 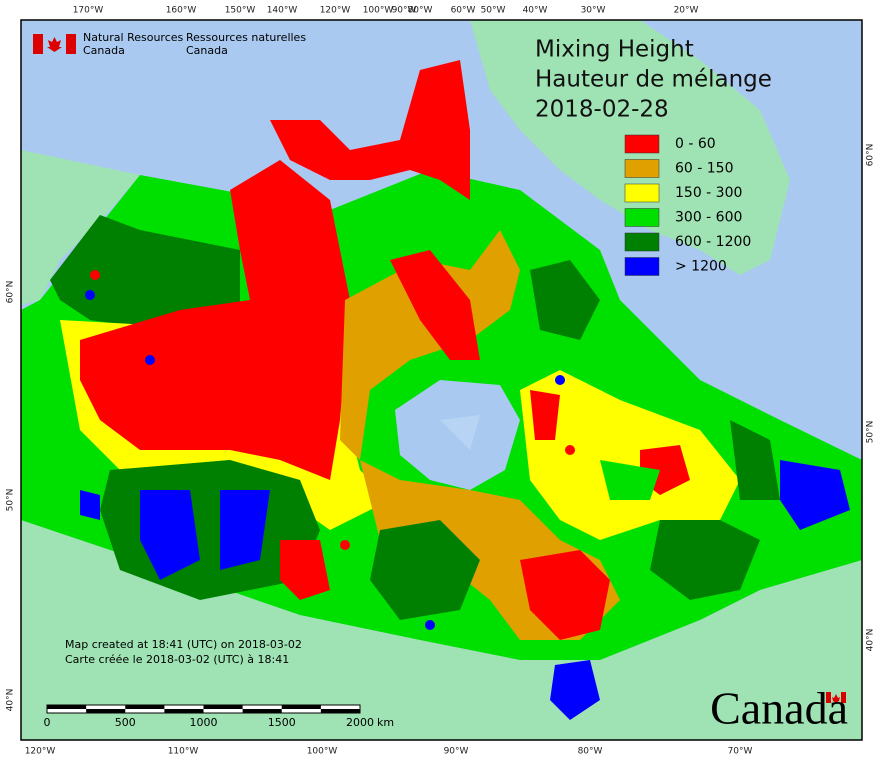 I want to click on lake, so click(x=460, y=432).